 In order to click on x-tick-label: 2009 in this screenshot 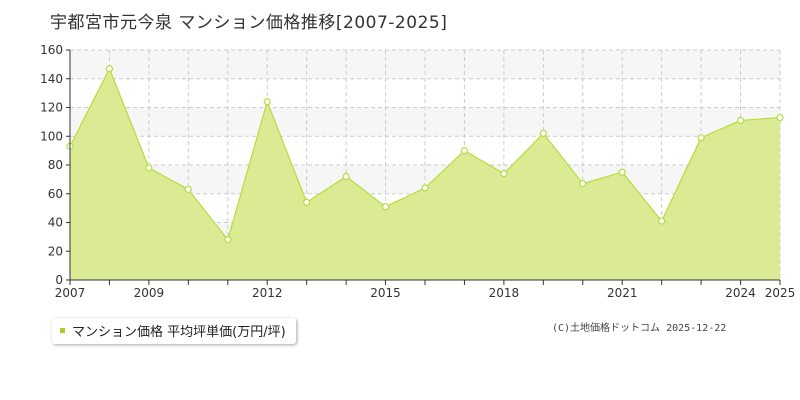, I will do `click(149, 293)`.